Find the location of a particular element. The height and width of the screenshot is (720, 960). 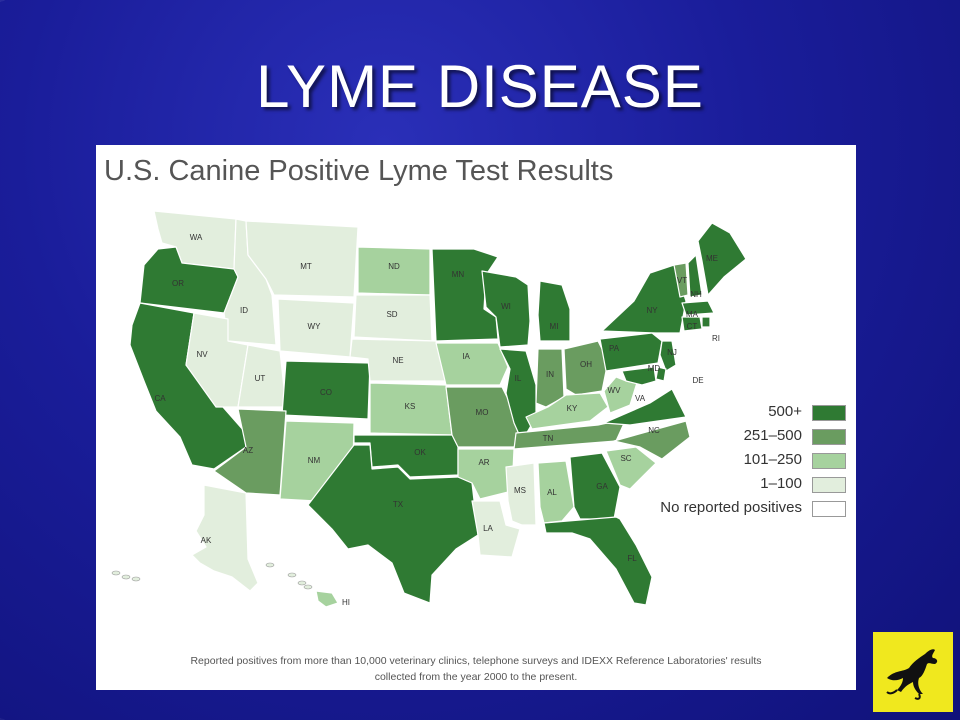

state-de is located at coordinates (661, 374).